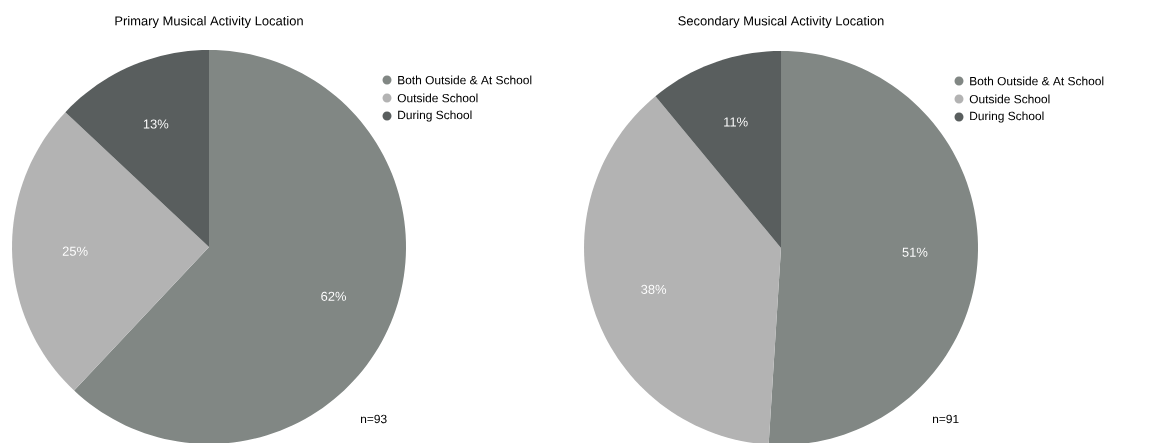 The image size is (1158, 443). Describe the element at coordinates (209, 22) in the screenshot. I see `chart-title: Primary Musical Activity Location` at that location.